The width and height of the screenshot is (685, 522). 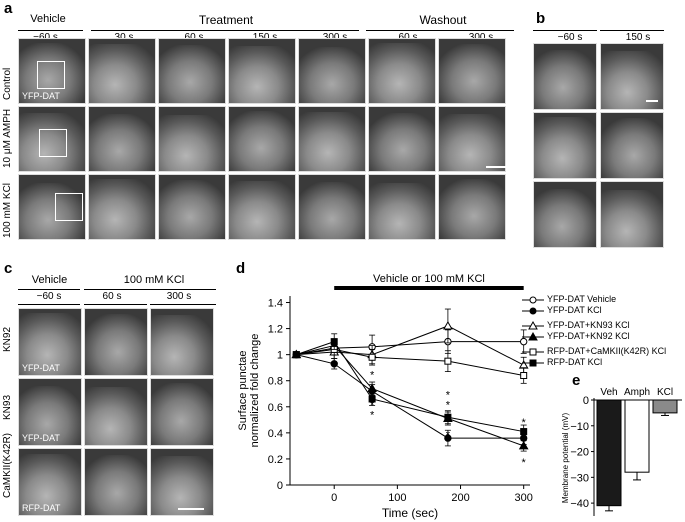 I want to click on legend-label-0: YFP-DAT Vehicle, so click(x=582, y=299).